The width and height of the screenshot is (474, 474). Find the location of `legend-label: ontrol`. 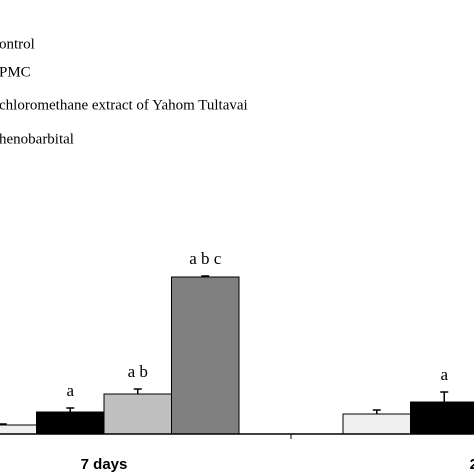

legend-label: ontrol is located at coordinates (17, 44).